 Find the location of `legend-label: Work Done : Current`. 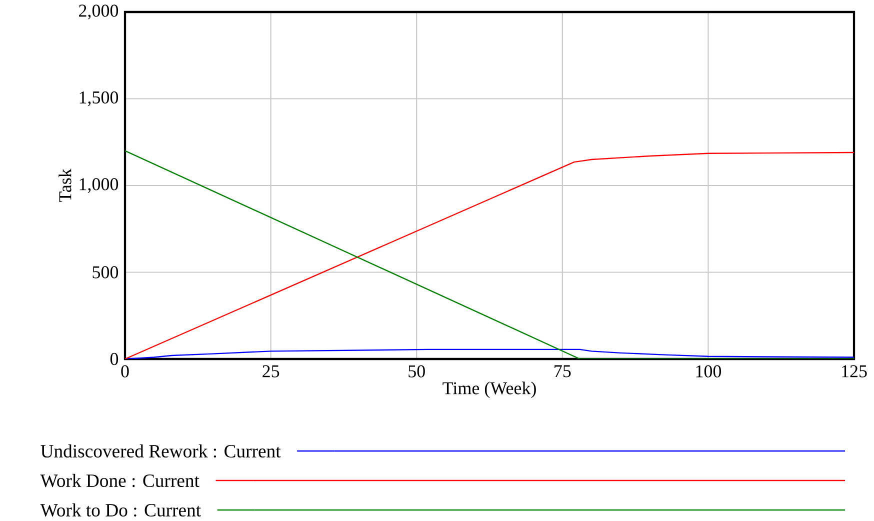

legend-label: Work Done : Current is located at coordinates (120, 481).